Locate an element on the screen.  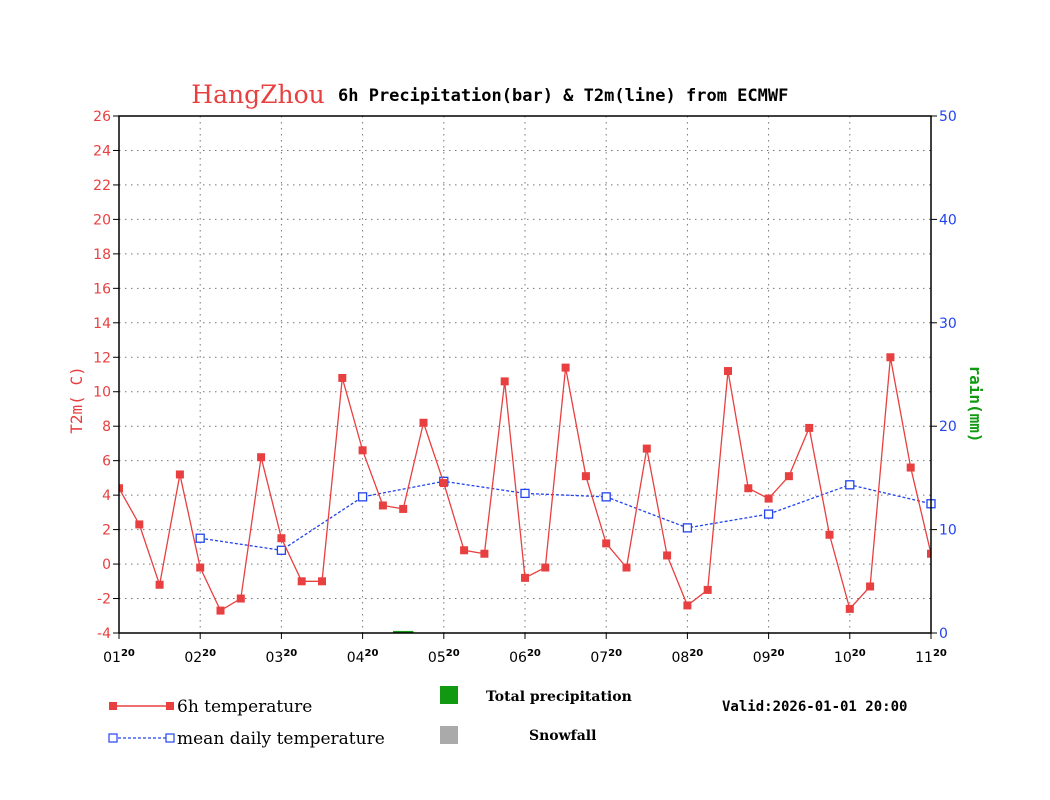
y-left-tick-label: -4 is located at coordinates (104, 634).